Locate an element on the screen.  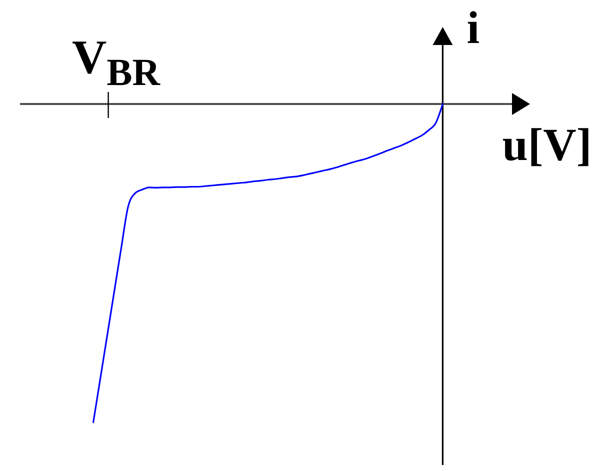
text: V$_{BR}$ is located at coordinates (117, 62).